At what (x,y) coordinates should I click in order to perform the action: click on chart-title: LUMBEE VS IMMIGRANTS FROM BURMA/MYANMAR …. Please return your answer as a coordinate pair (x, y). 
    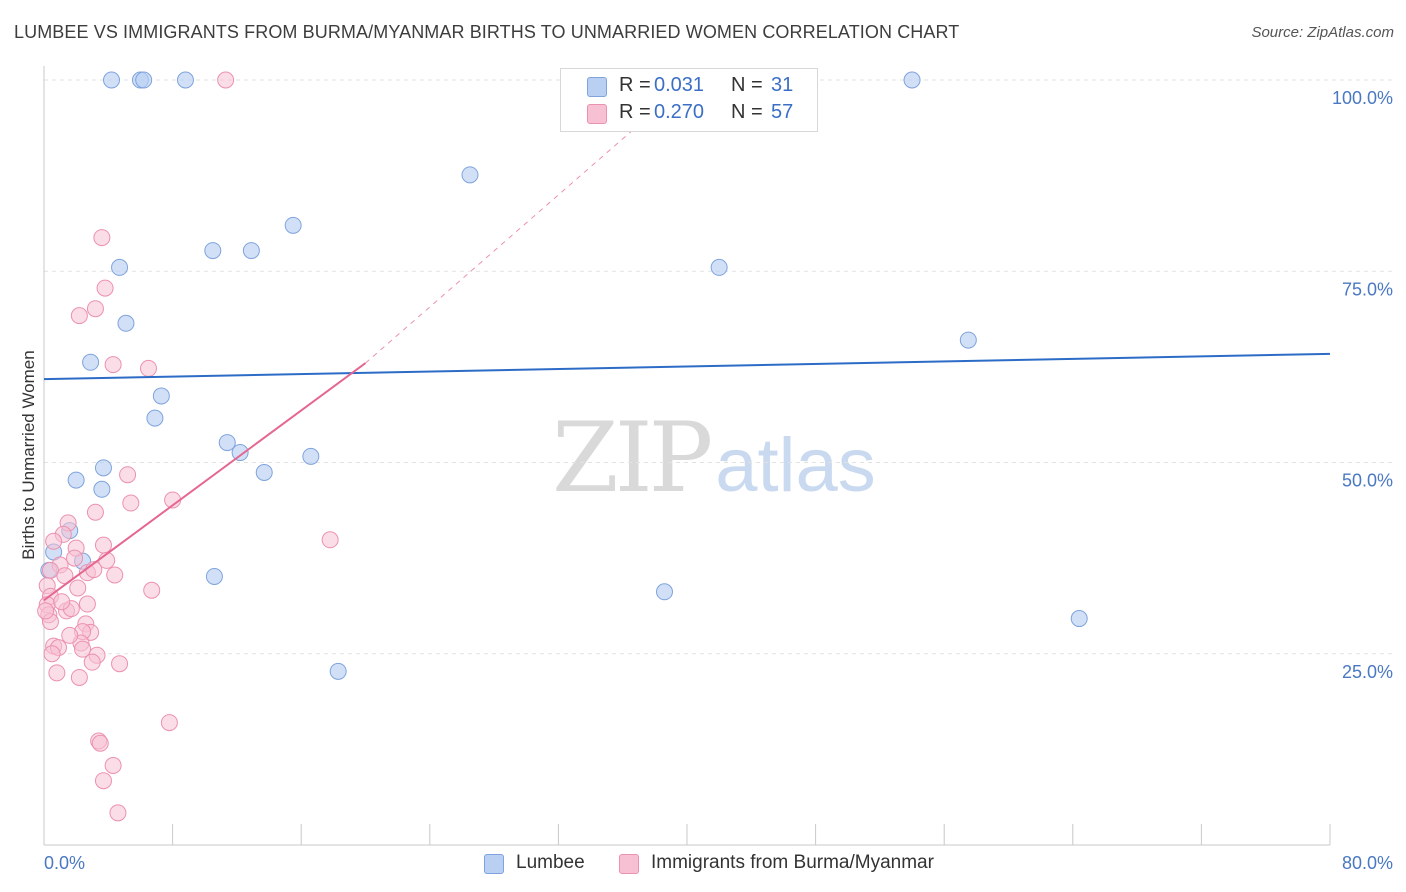
    Looking at the image, I should click on (487, 32).